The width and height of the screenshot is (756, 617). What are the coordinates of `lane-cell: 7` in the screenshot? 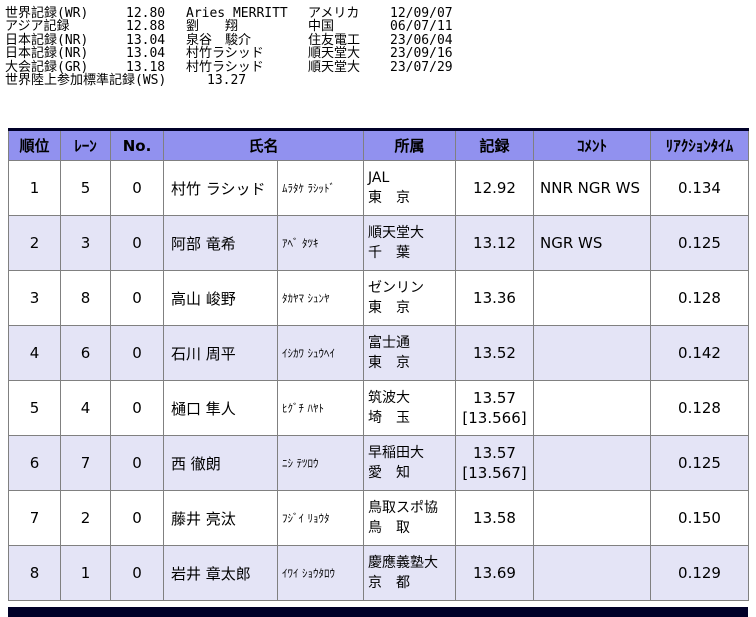 It's located at (85, 463).